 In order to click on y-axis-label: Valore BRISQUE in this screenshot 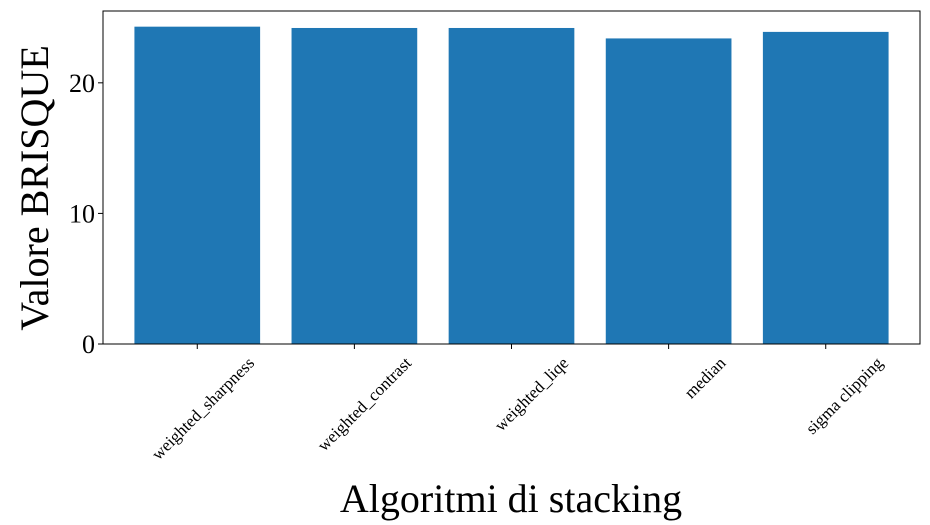, I will do `click(34, 188)`.